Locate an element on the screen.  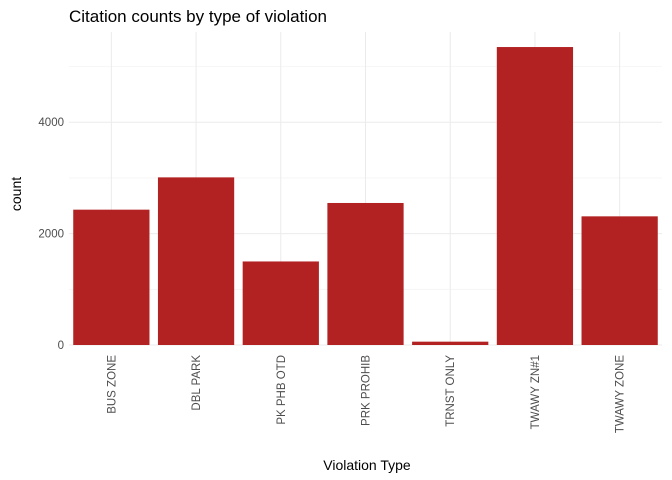
x-axis-title: Violation Type is located at coordinates (367, 465).